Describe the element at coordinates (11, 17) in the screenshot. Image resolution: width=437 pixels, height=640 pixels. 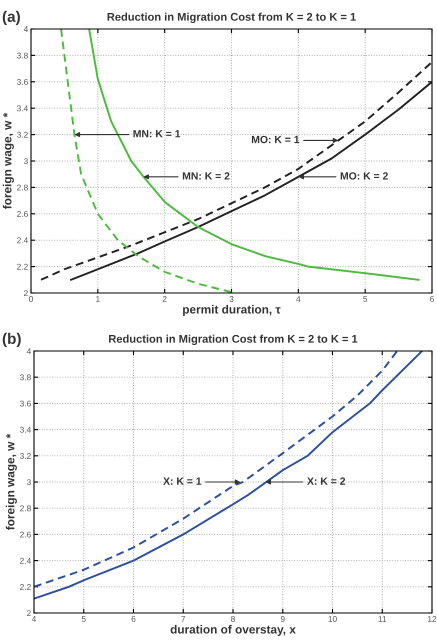
I see `text: (a)` at that location.